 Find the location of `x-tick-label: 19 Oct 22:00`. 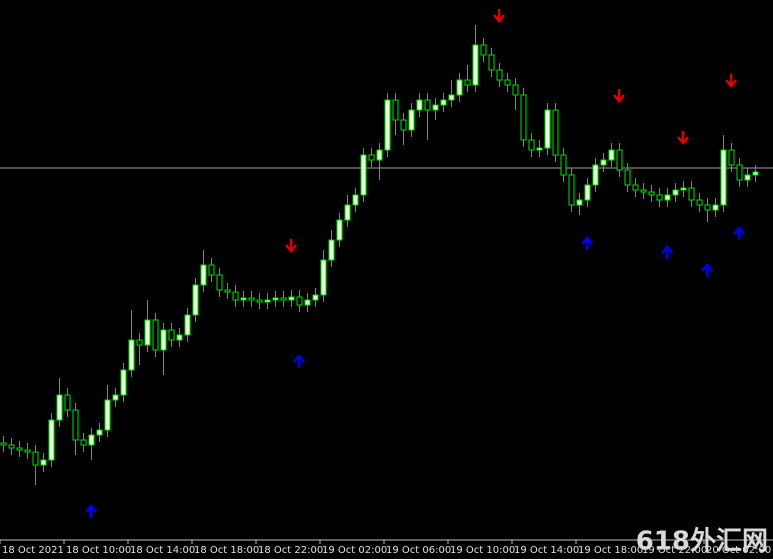

x-tick-label: 19 Oct 22:00 is located at coordinates (674, 550).